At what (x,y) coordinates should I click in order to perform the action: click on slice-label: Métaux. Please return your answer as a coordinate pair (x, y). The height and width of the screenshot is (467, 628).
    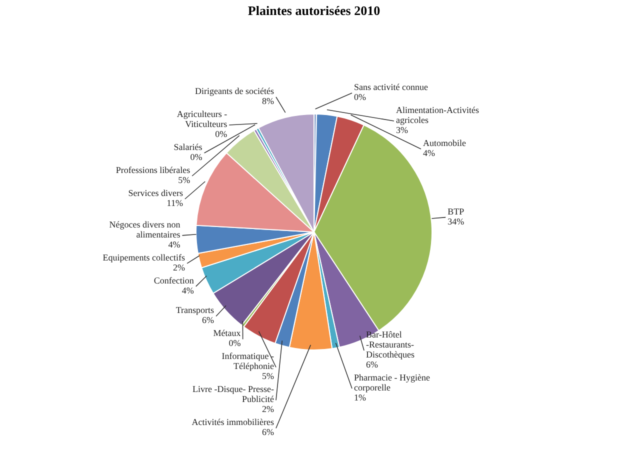
    Looking at the image, I should click on (227, 333).